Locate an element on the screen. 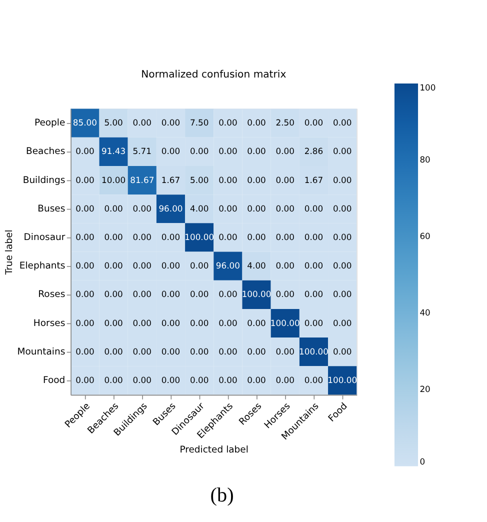  color-bar-label: 0 is located at coordinates (423, 461).